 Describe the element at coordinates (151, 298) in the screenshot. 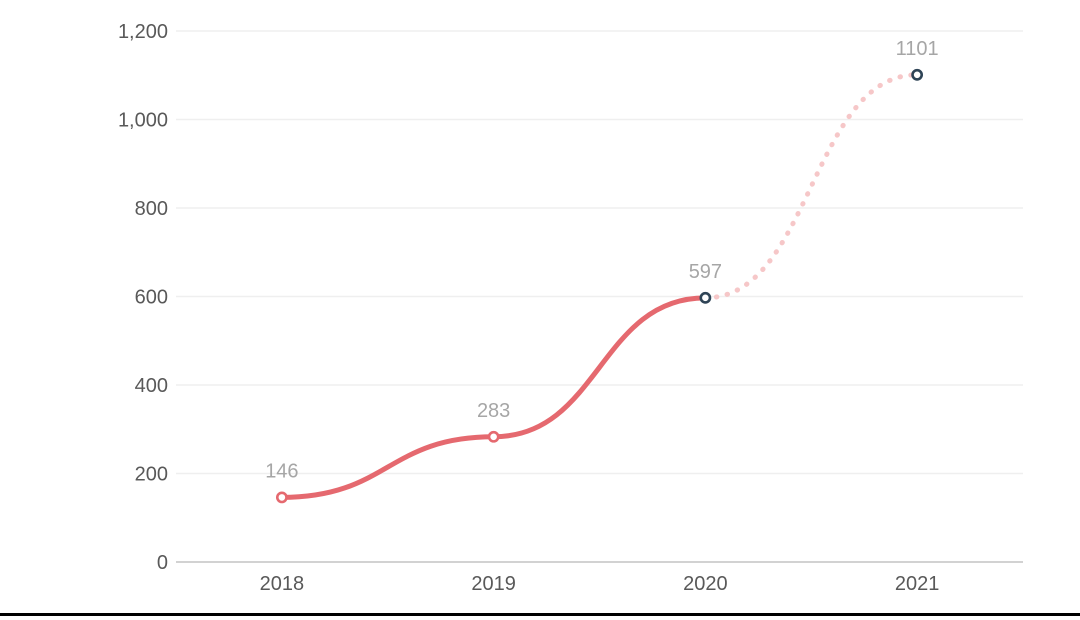

I see `y-tick-label: 600` at that location.